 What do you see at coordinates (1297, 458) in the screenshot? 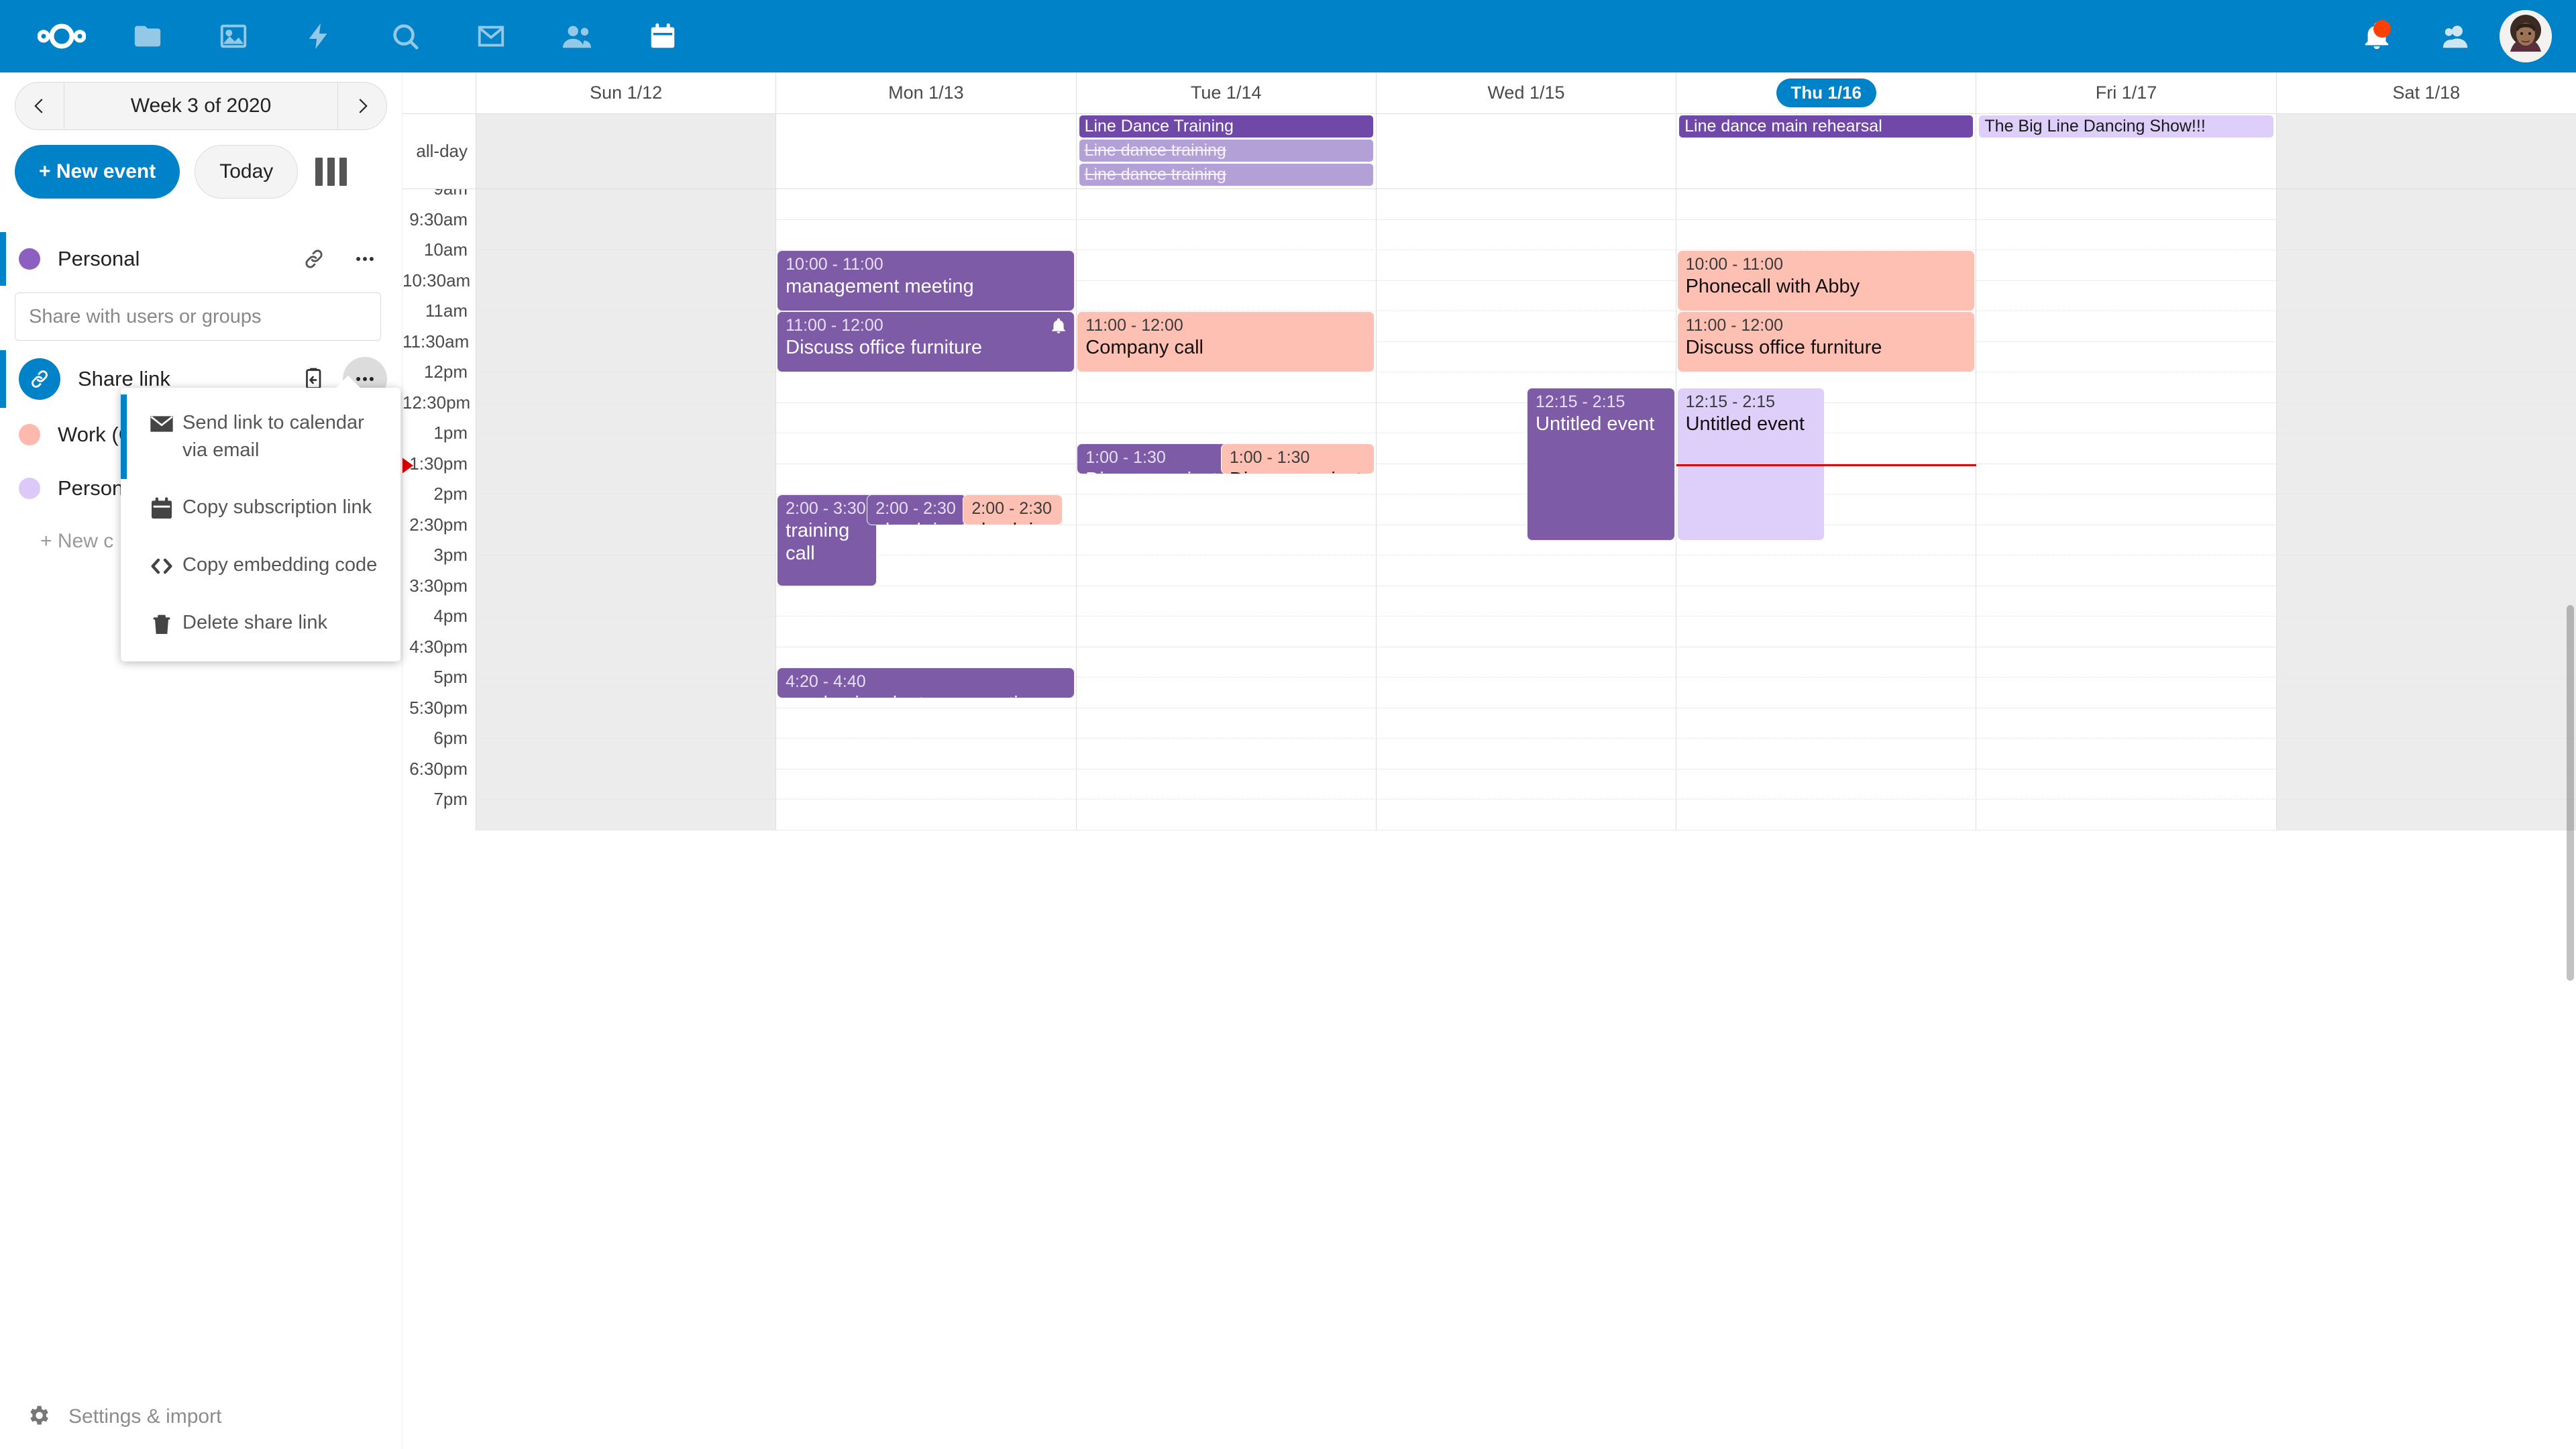
I see `calendar-event: 1:00 - 1:30Discuss project announcement` at bounding box center [1297, 458].